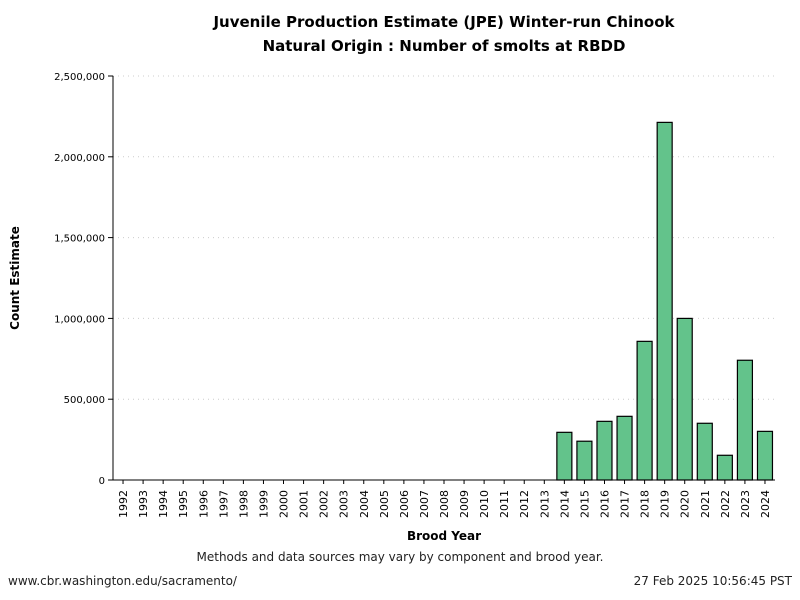  What do you see at coordinates (223, 504) in the screenshot?
I see `x-tick-label: 1997` at bounding box center [223, 504].